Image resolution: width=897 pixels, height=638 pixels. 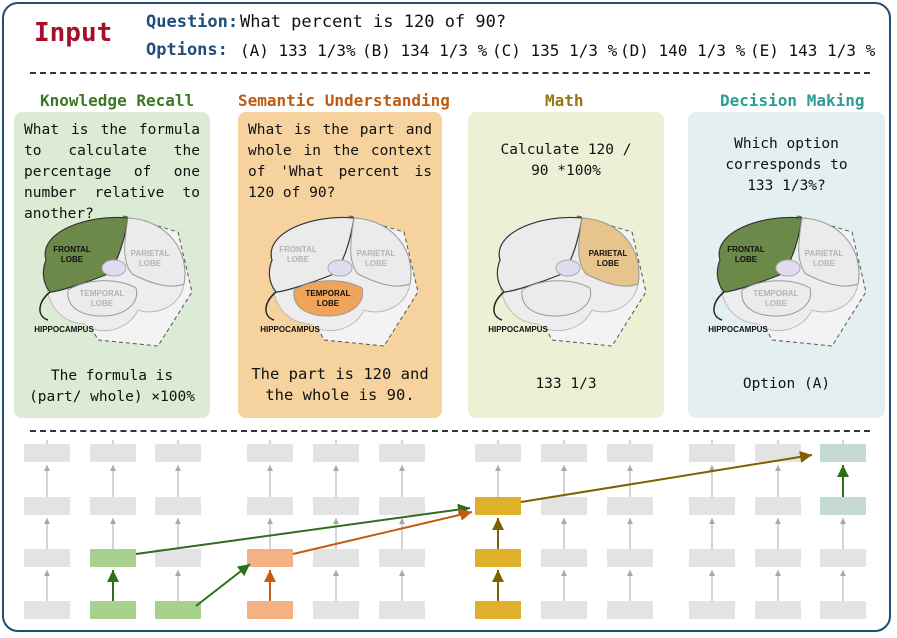 What do you see at coordinates (786, 384) in the screenshot?
I see `card-answer: Option (A)` at bounding box center [786, 384].